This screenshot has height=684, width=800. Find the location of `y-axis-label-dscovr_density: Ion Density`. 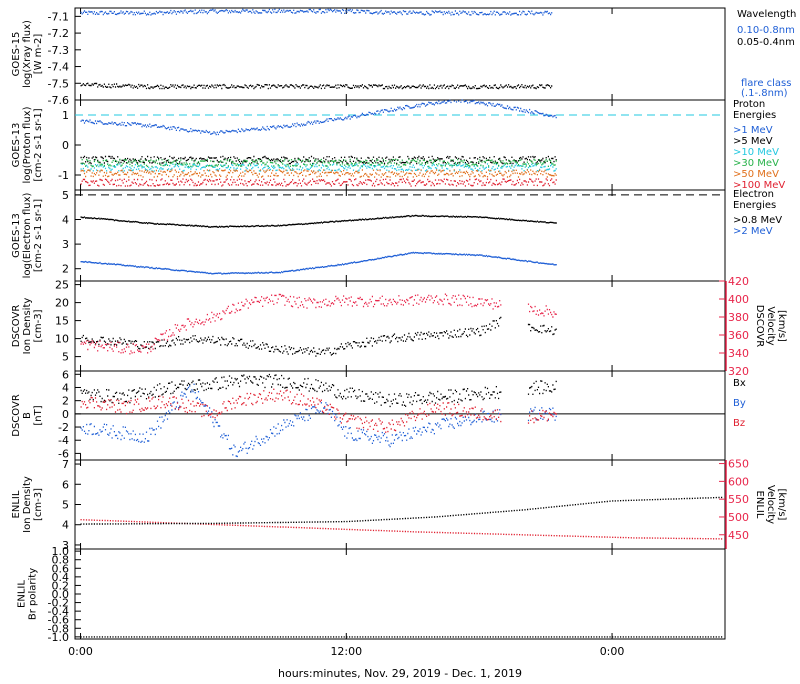

y-axis-label-dscovr_density: Ion Density is located at coordinates (27, 326).